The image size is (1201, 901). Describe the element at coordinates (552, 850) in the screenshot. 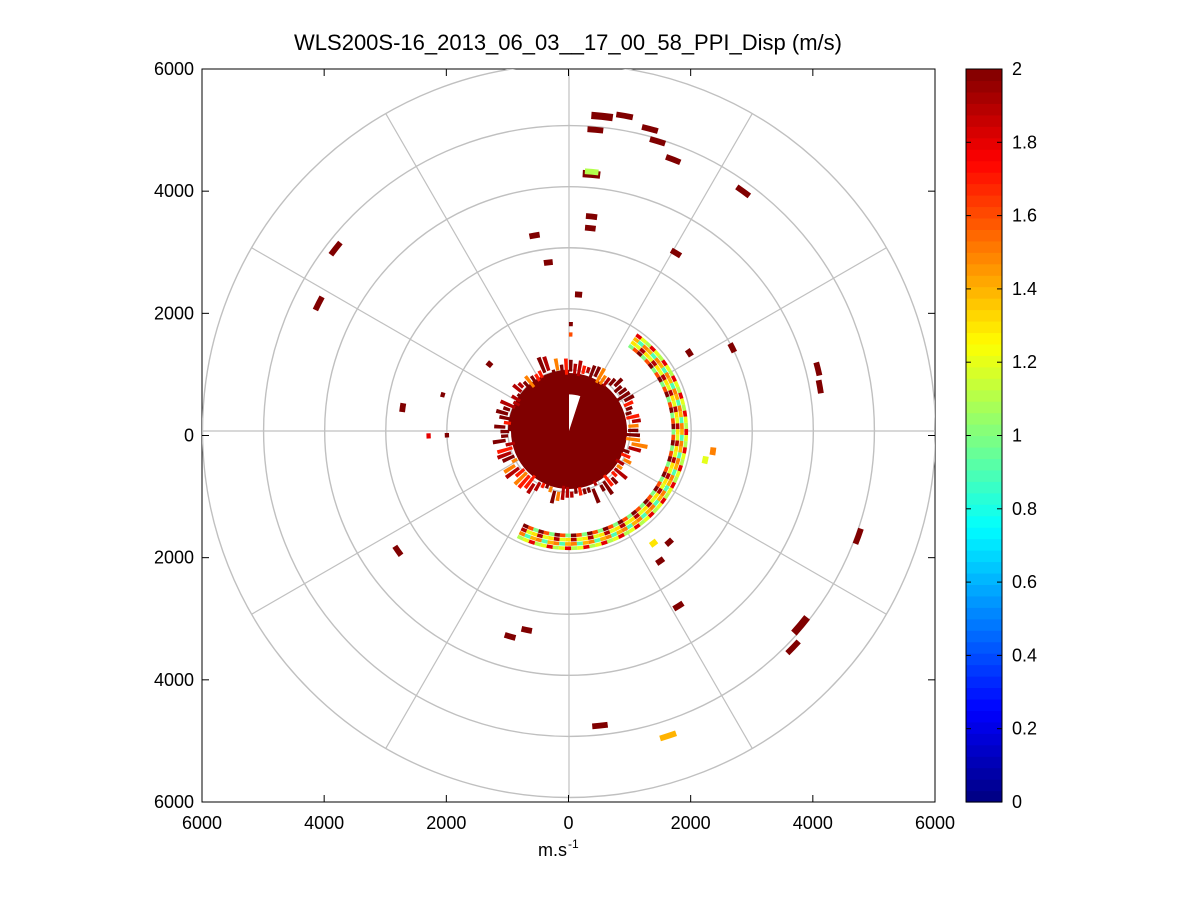

I see `x-axis-label: m.s` at that location.